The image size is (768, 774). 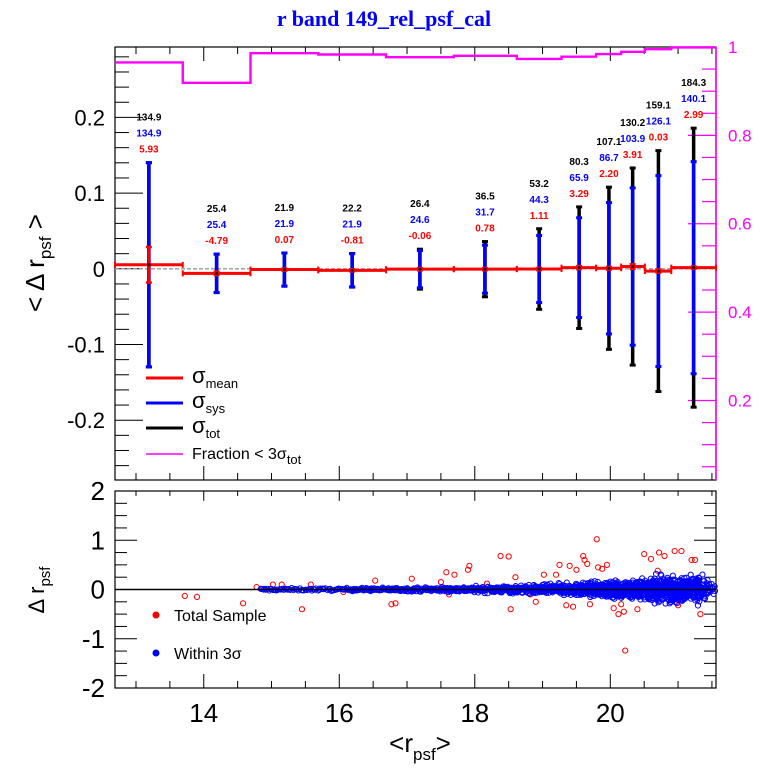 What do you see at coordinates (485, 197) in the screenshot?
I see `sigma-tot-value-label: 36.5` at bounding box center [485, 197].